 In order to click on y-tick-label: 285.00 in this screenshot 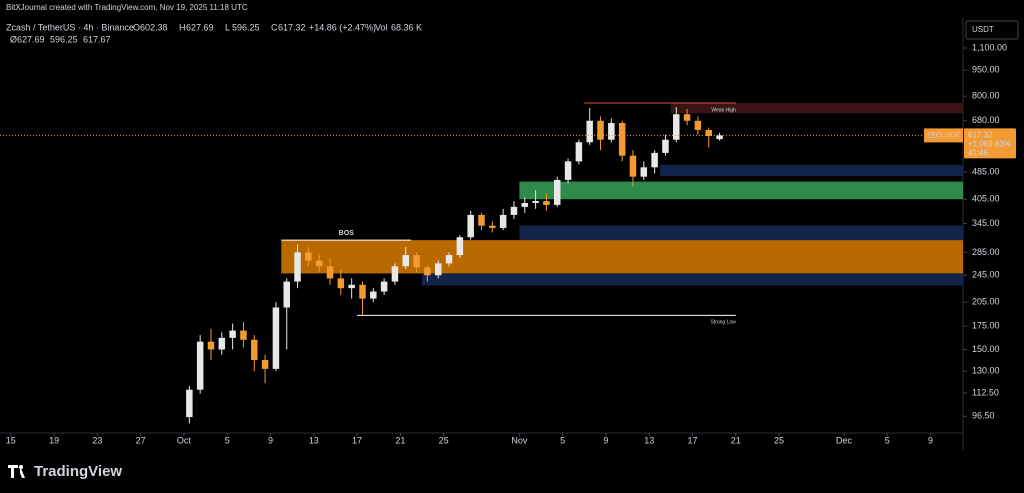, I will do `click(986, 252)`.